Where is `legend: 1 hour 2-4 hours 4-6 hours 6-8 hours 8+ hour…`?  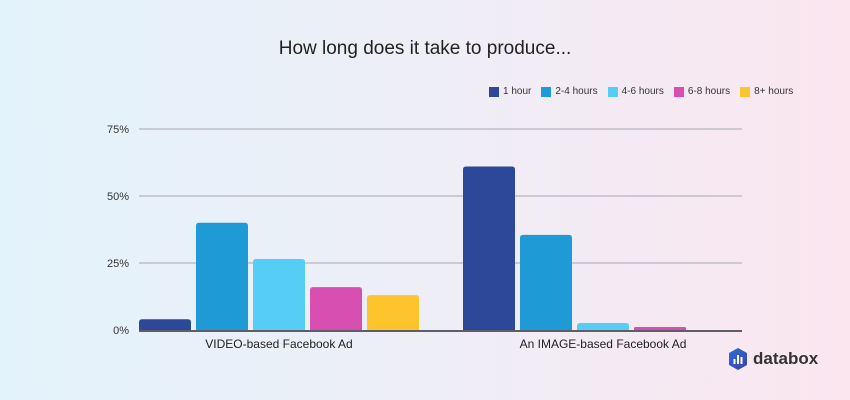
legend: 1 hour 2-4 hours 4-6 hours 6-8 hours 8+ hour… is located at coordinates (641, 91).